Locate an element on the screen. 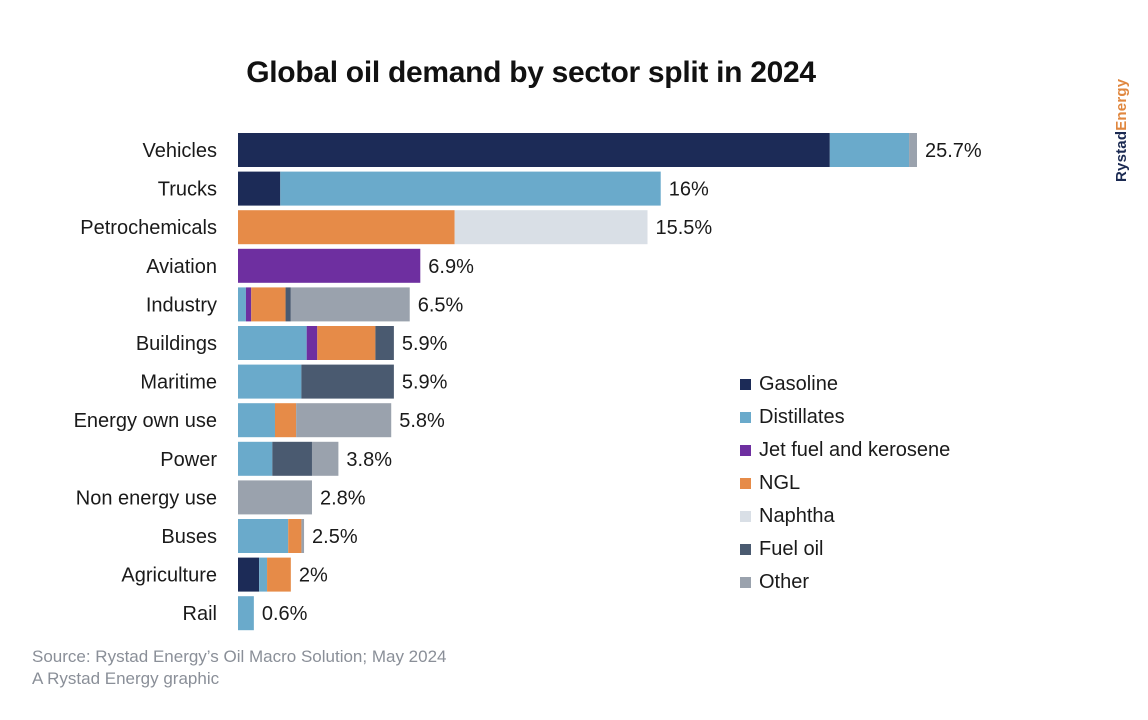 Image resolution: width=1148 pixels, height=720 pixels. bar-segment-agriculture-ngl is located at coordinates (279, 574).